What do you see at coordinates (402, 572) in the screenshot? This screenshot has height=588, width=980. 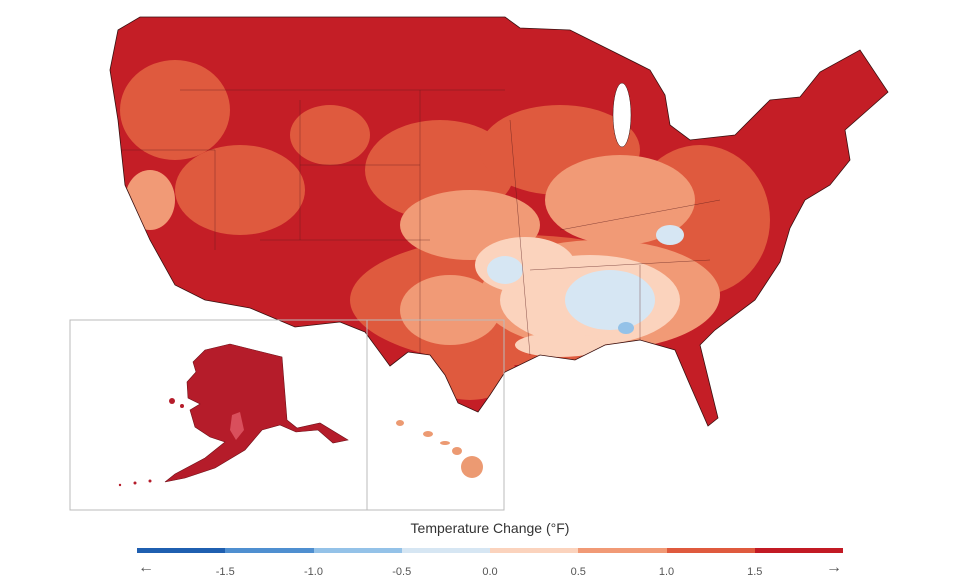 I see `legend-tick-label: -0.5` at bounding box center [402, 572].